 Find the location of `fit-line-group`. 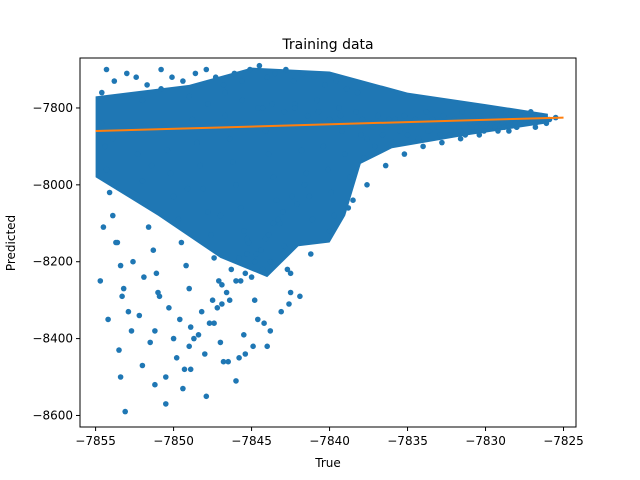

fit-line-group is located at coordinates (329, 124).